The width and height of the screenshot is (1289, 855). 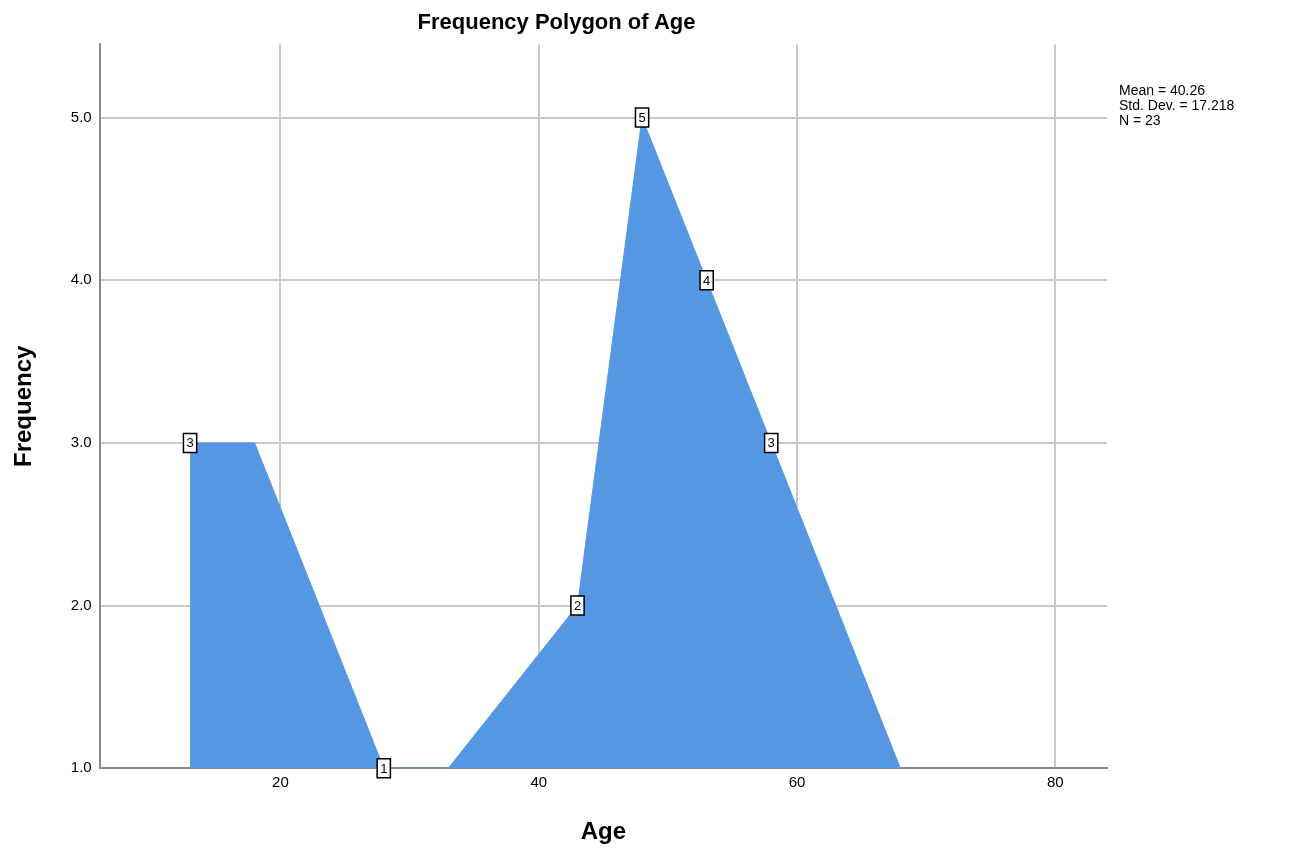 What do you see at coordinates (1162, 90) in the screenshot?
I see `text: Mean = 40.26` at bounding box center [1162, 90].